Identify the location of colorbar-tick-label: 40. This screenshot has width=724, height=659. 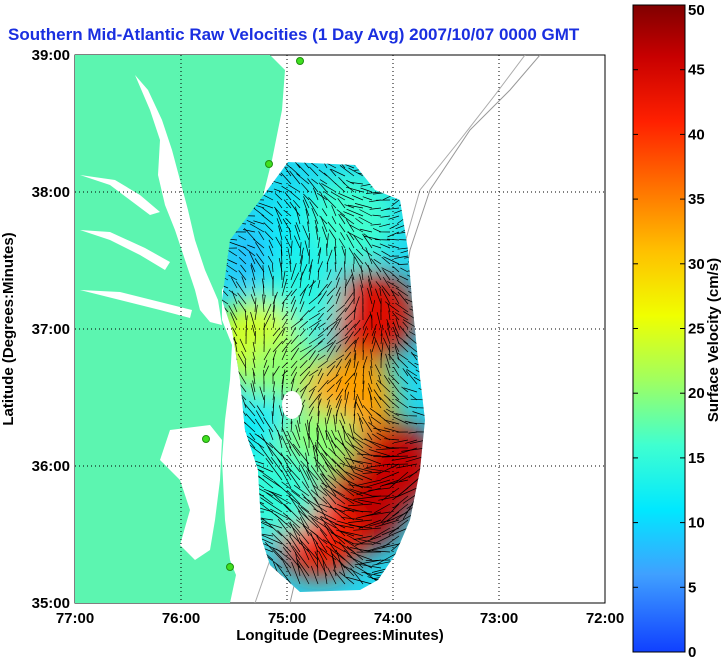
(696, 134).